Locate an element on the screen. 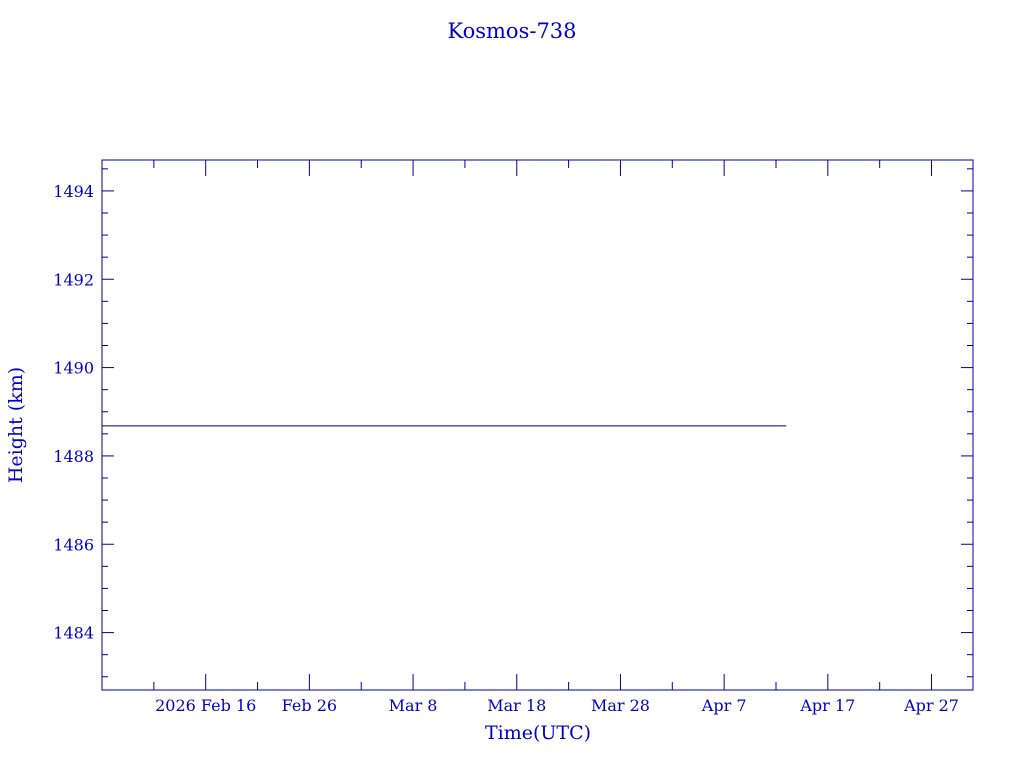 The image size is (1024, 772). y-axis-label: Height (km) is located at coordinates (16, 425).